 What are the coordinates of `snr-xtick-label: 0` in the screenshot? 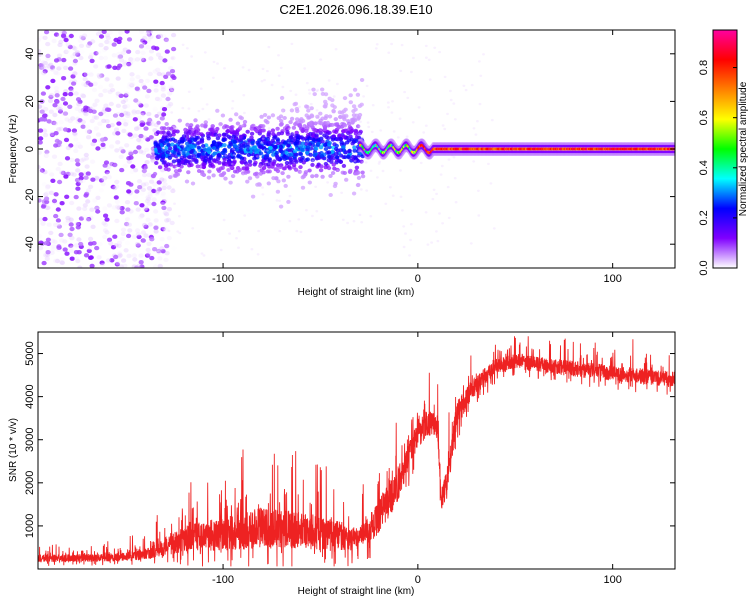 It's located at (418, 580).